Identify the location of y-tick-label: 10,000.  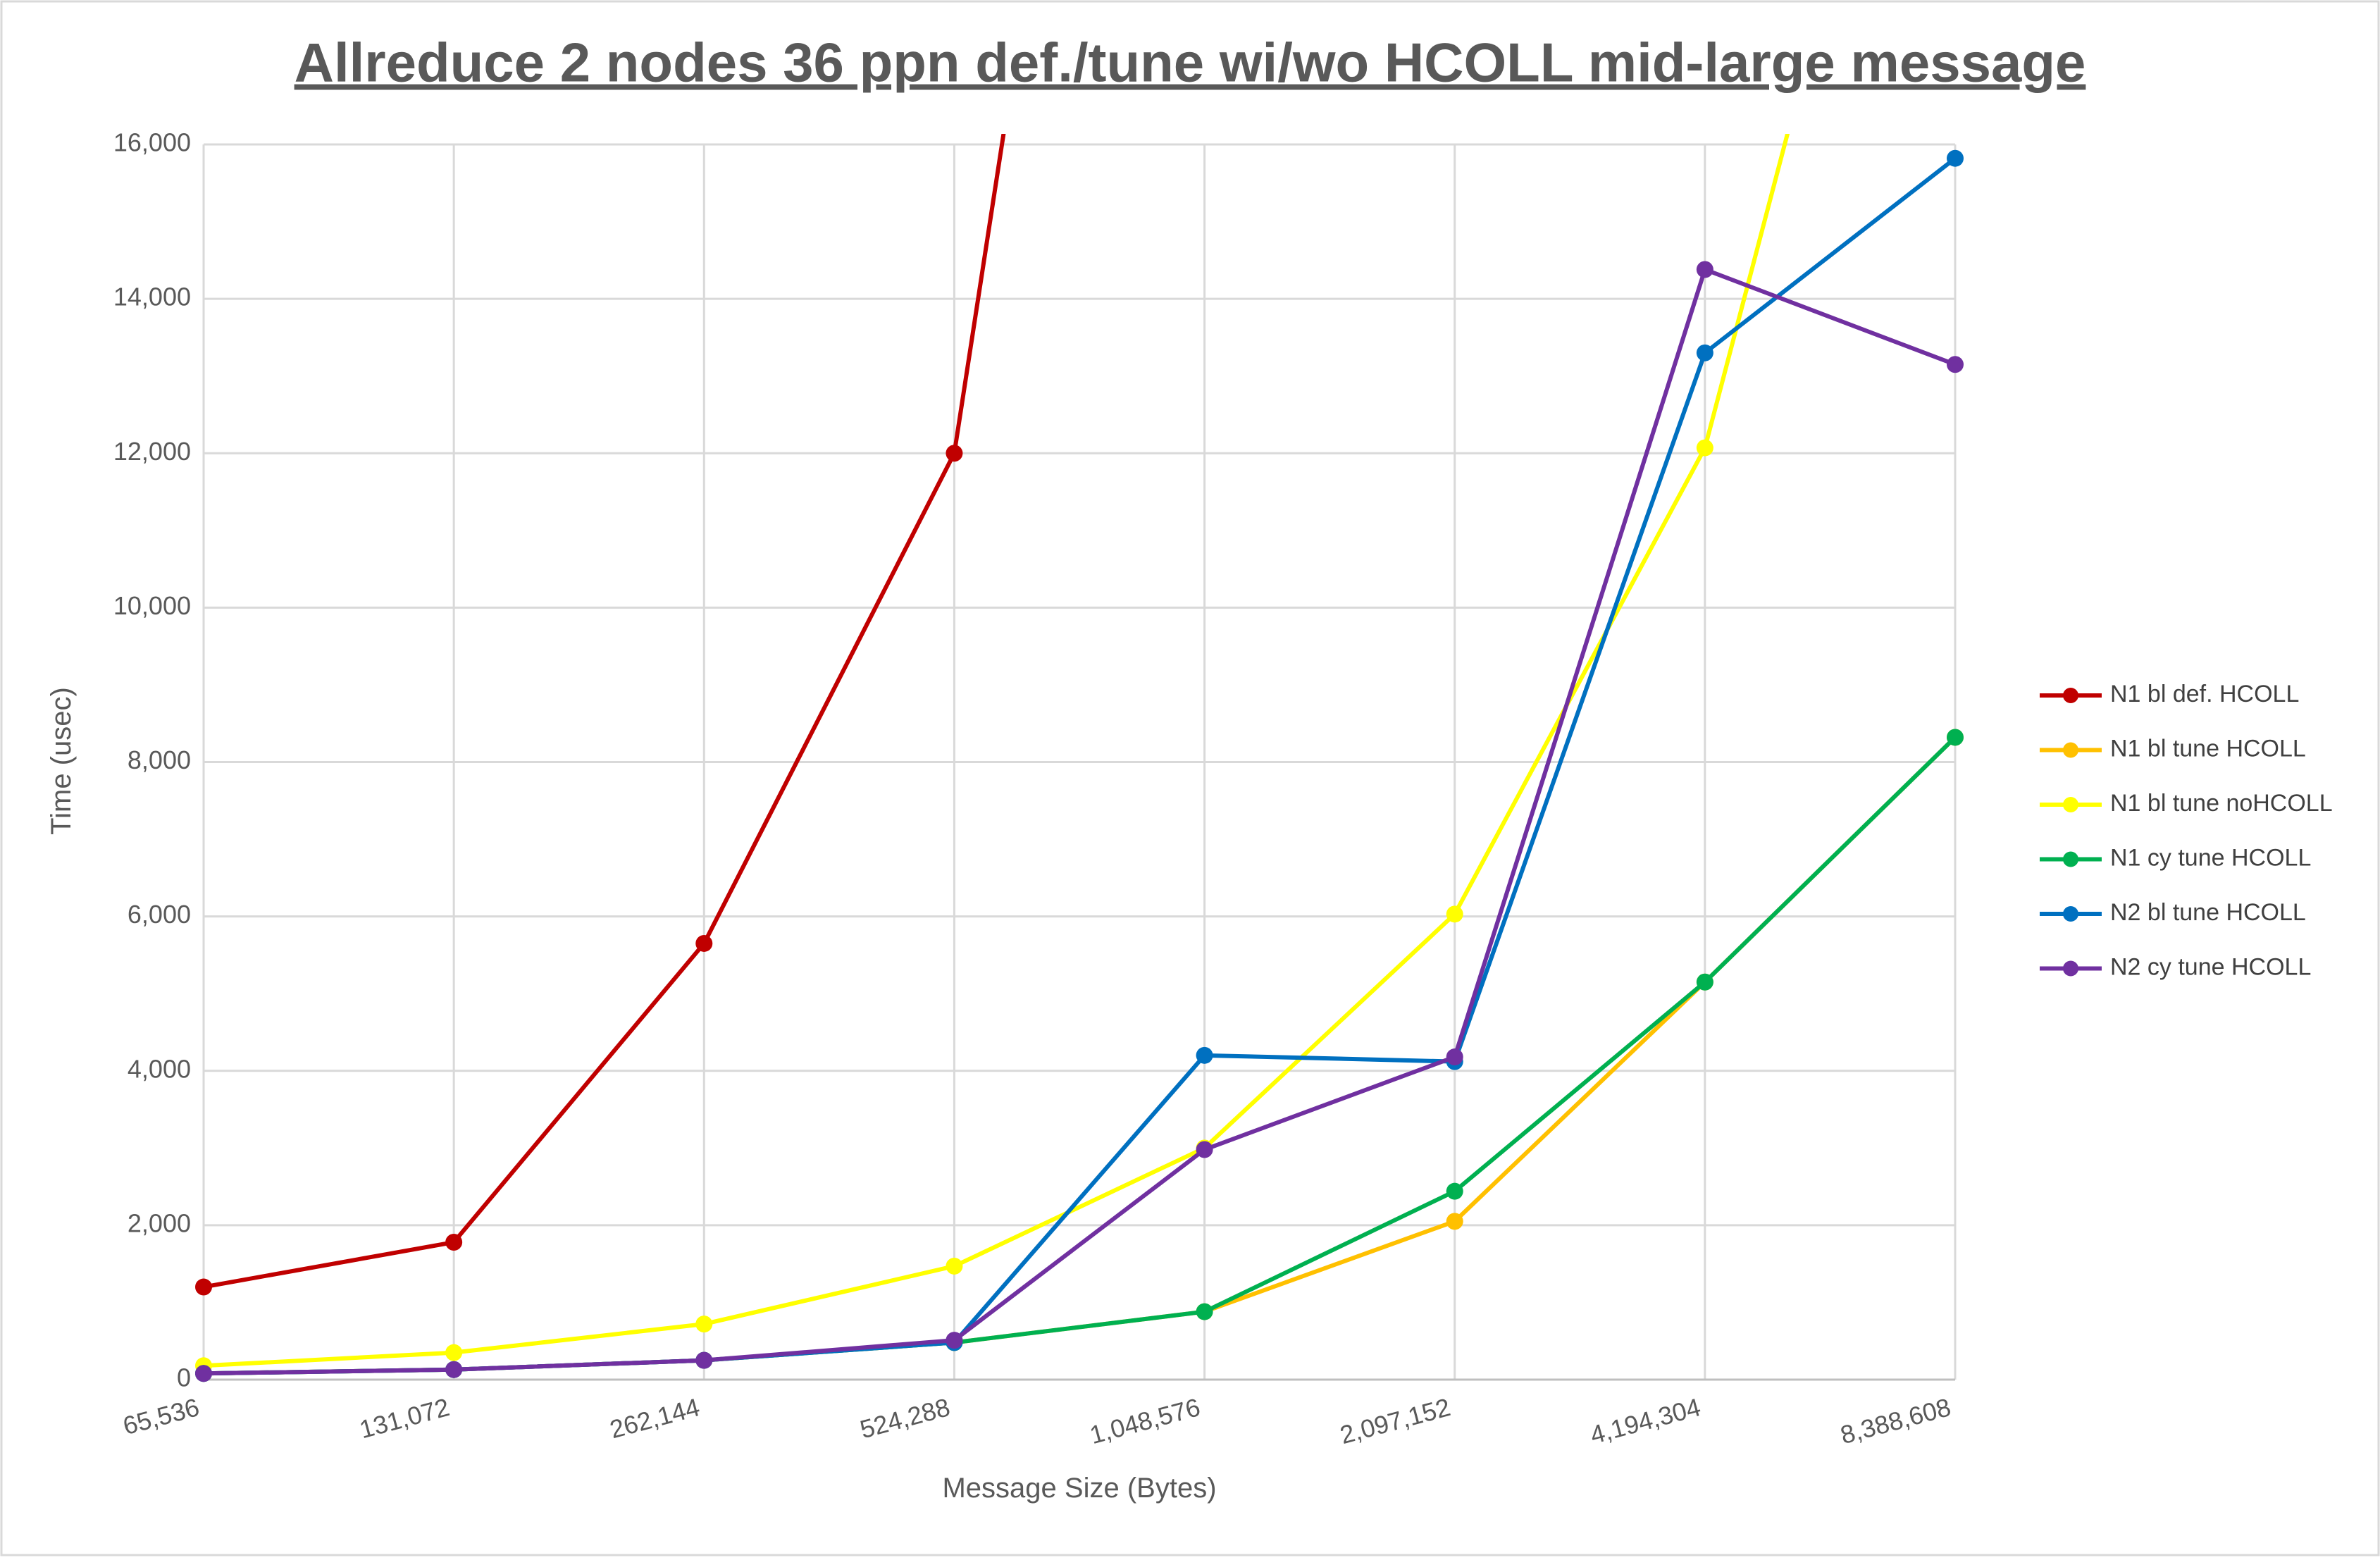
(152, 605).